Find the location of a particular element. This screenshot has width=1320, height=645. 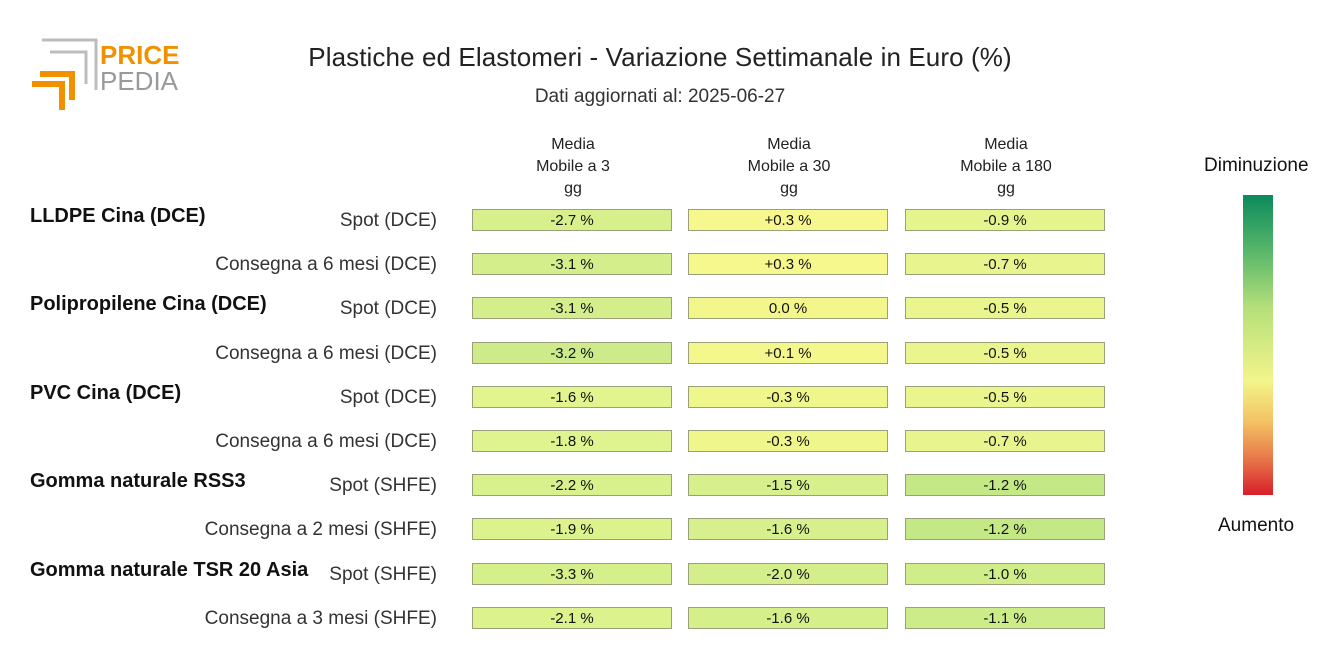

row-label: Consegna a 2 mesi (SHFE) is located at coordinates (320, 530).